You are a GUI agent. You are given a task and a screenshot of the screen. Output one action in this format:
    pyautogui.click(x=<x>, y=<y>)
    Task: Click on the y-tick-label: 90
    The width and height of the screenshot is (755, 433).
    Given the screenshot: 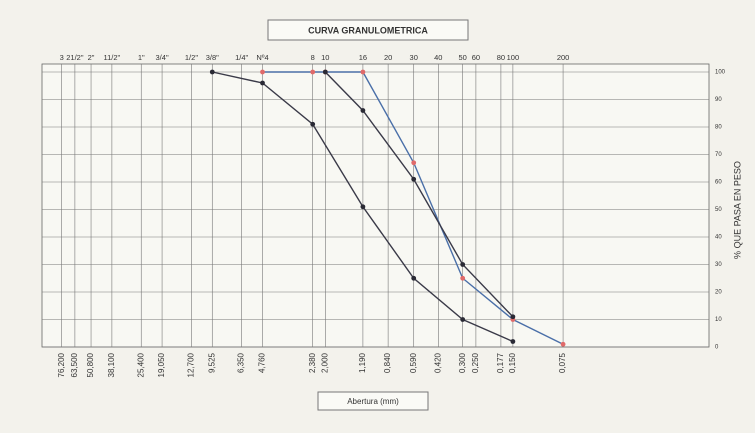 What is the action you would take?
    pyautogui.click(x=718, y=100)
    